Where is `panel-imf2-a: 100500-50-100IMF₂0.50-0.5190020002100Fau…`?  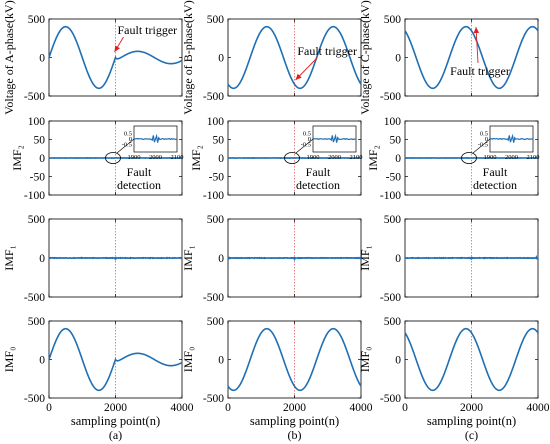 panel-imf2-a: 100500-50-100IMF₂0.50-0.5190020002100Fau… is located at coordinates (97, 159).